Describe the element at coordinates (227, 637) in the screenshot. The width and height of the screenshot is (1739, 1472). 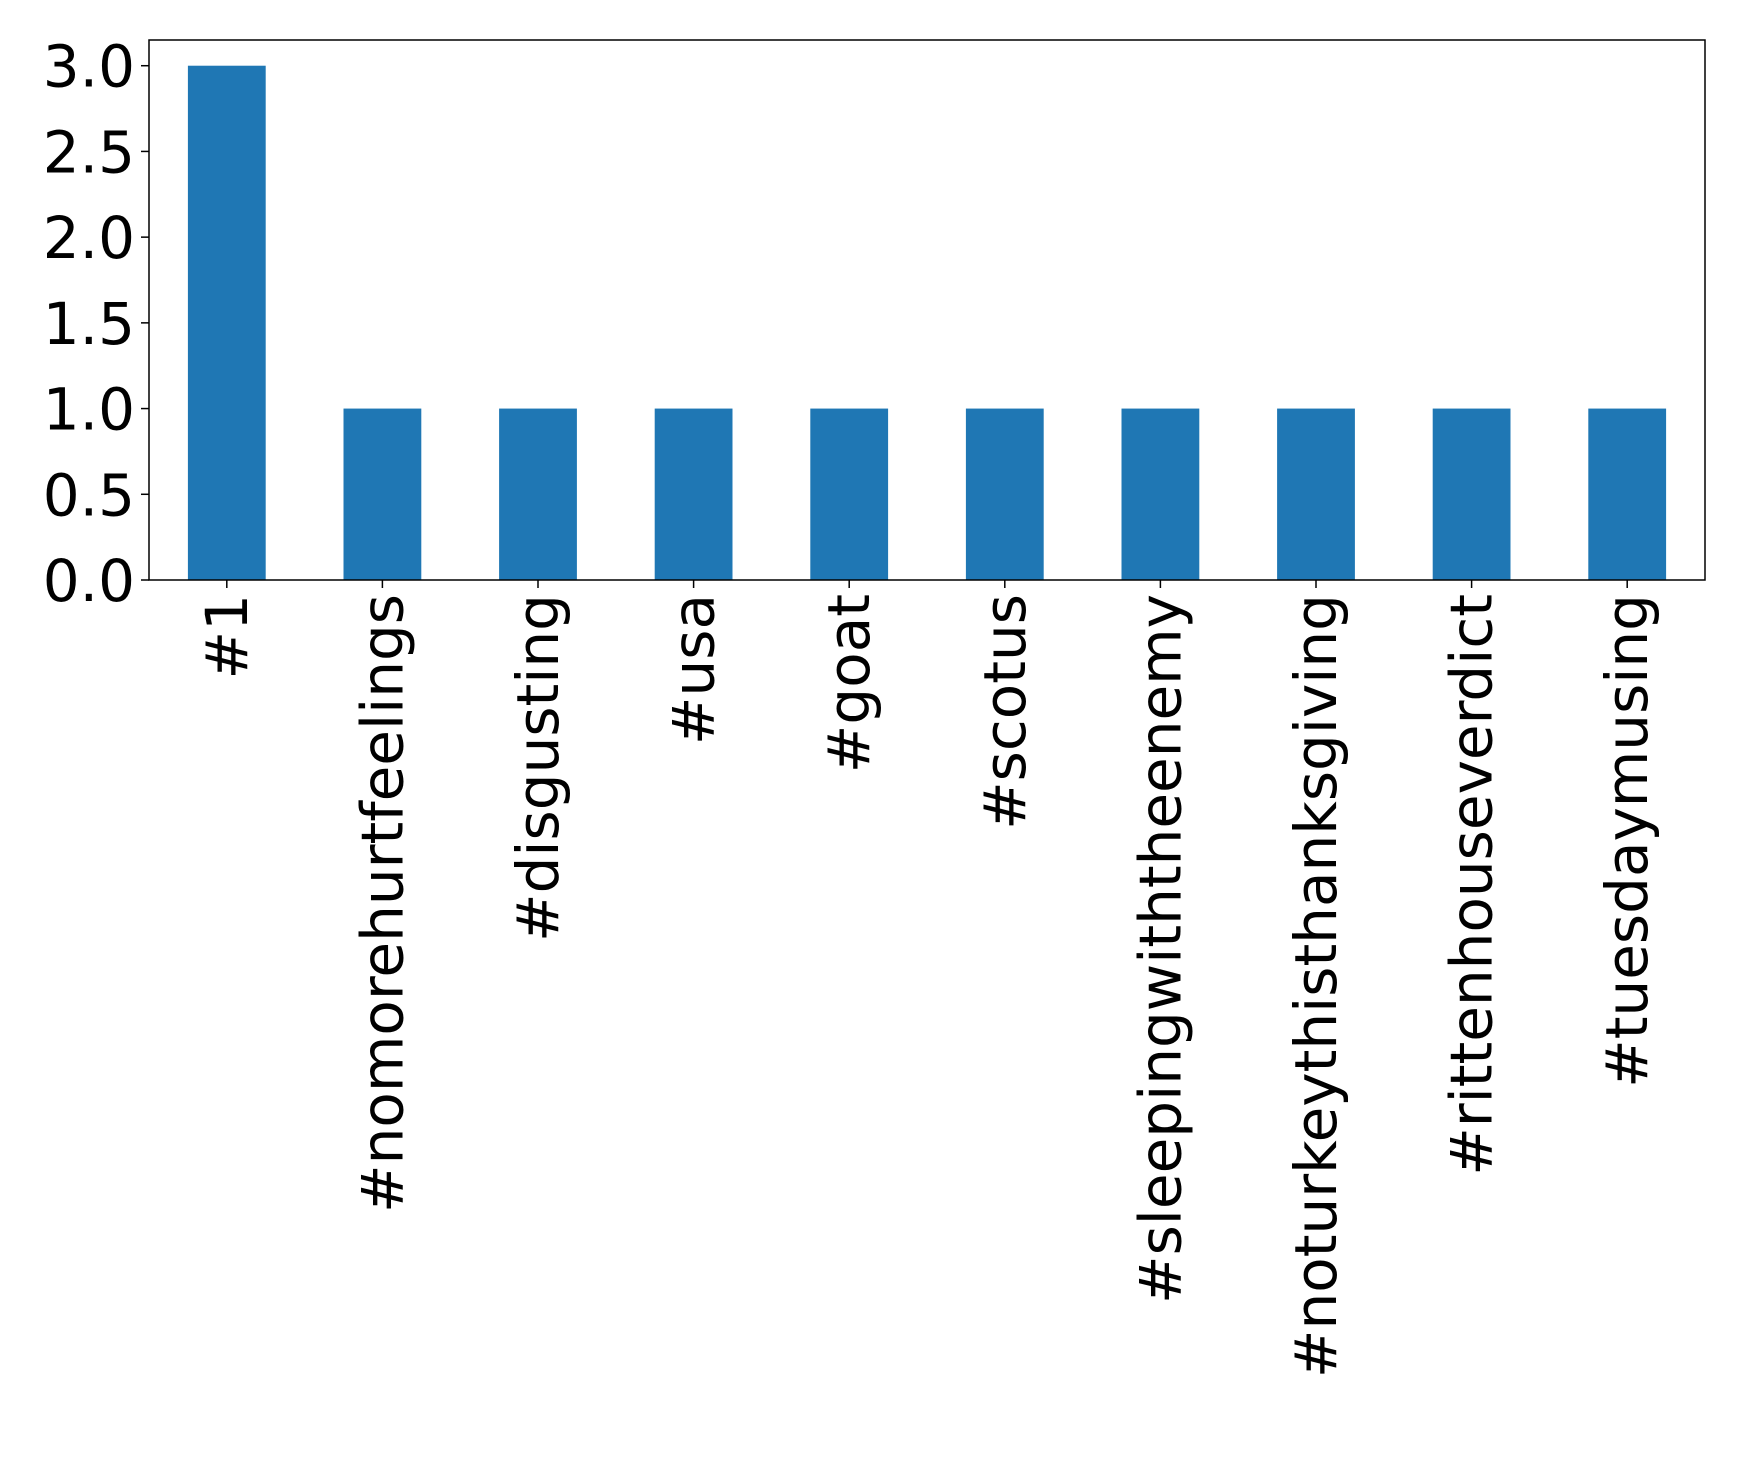
I see `x-tick-label: #1` at that location.